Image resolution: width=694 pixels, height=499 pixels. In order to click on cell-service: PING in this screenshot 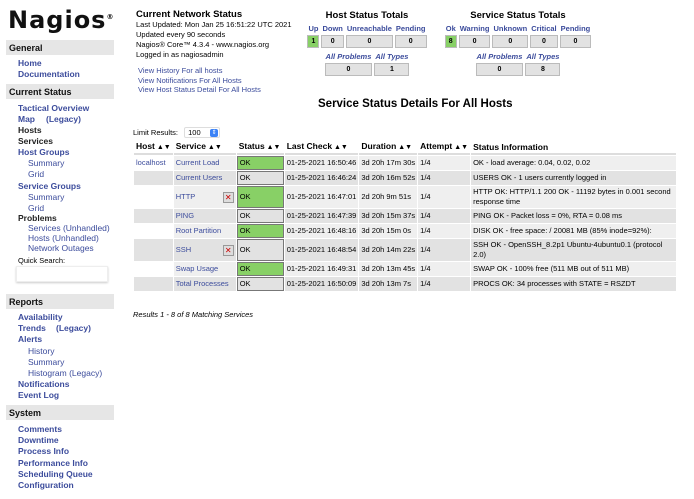, I will do `click(204, 216)`.